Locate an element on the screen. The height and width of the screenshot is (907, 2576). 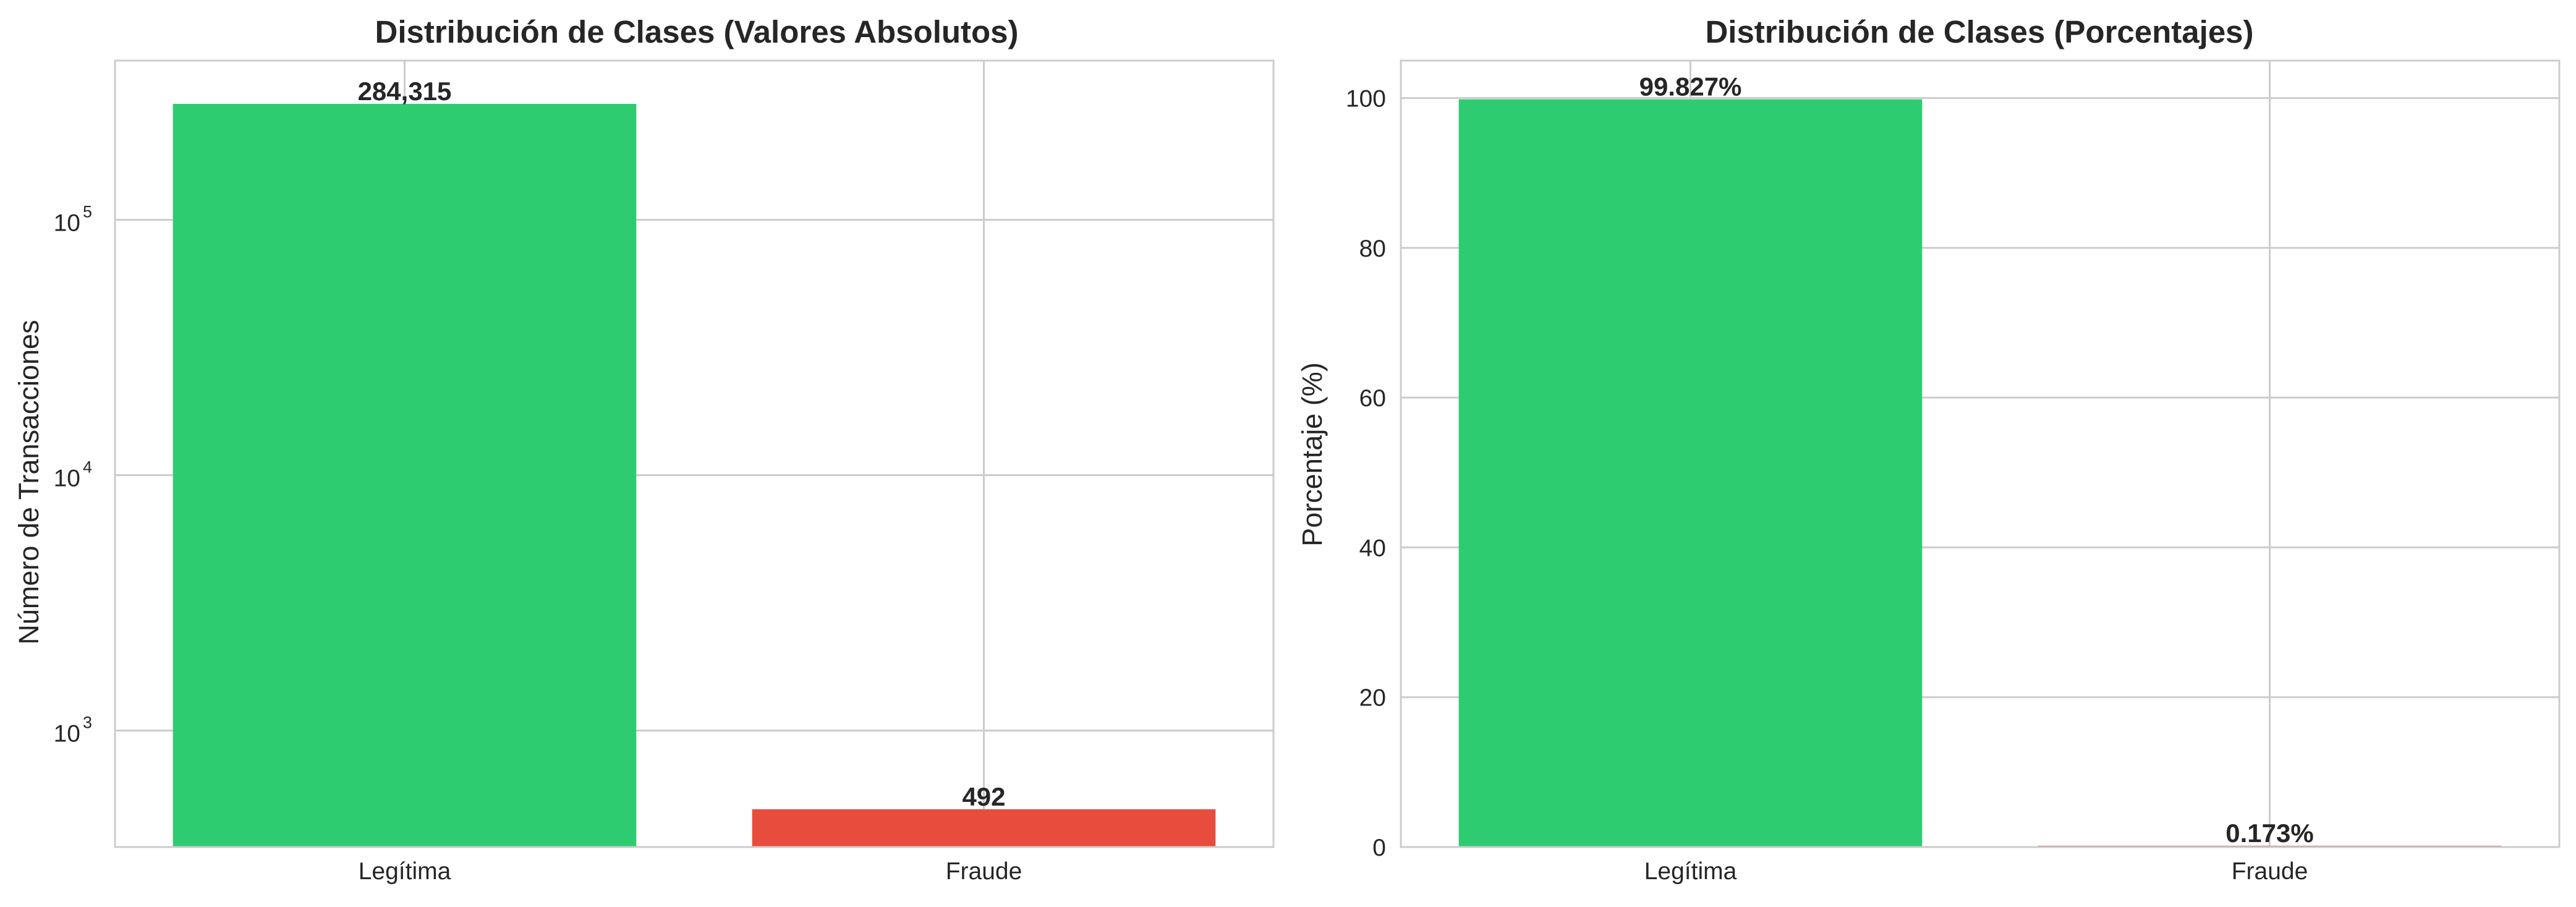
y-axis-label: Número de Transacciones is located at coordinates (29, 482).